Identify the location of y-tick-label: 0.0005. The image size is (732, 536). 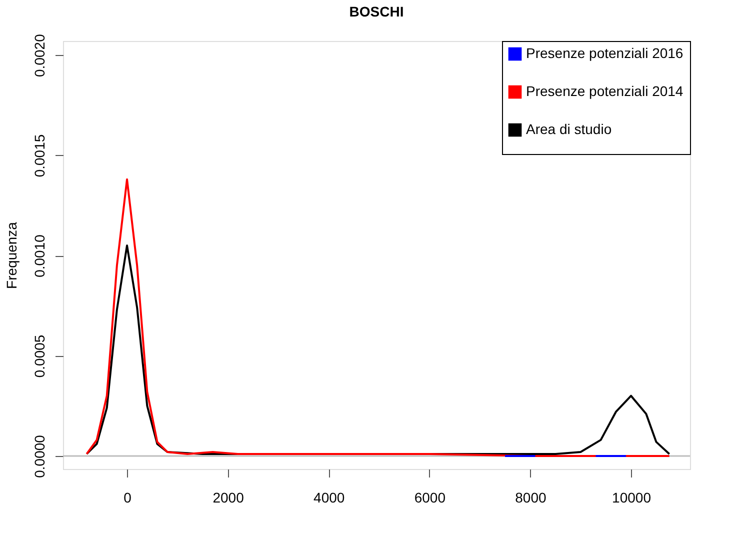
(40, 356).